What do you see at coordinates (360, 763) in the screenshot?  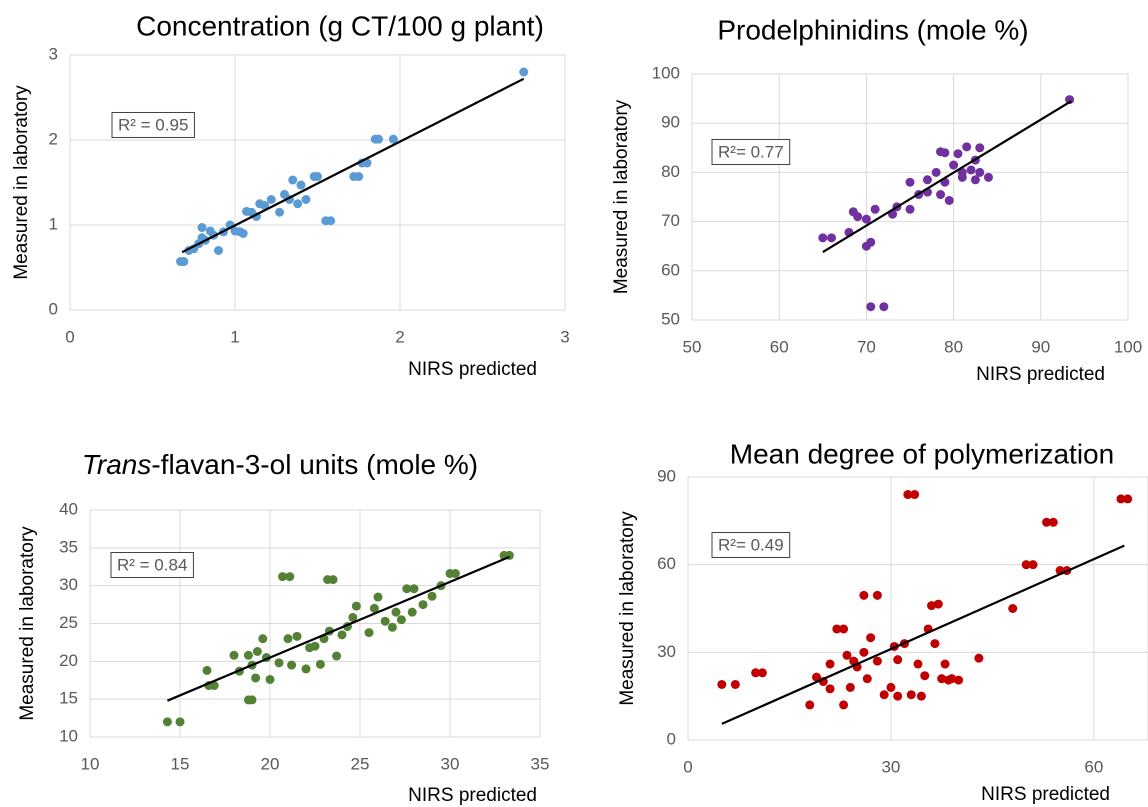 I see `x-tick-label: 25` at bounding box center [360, 763].